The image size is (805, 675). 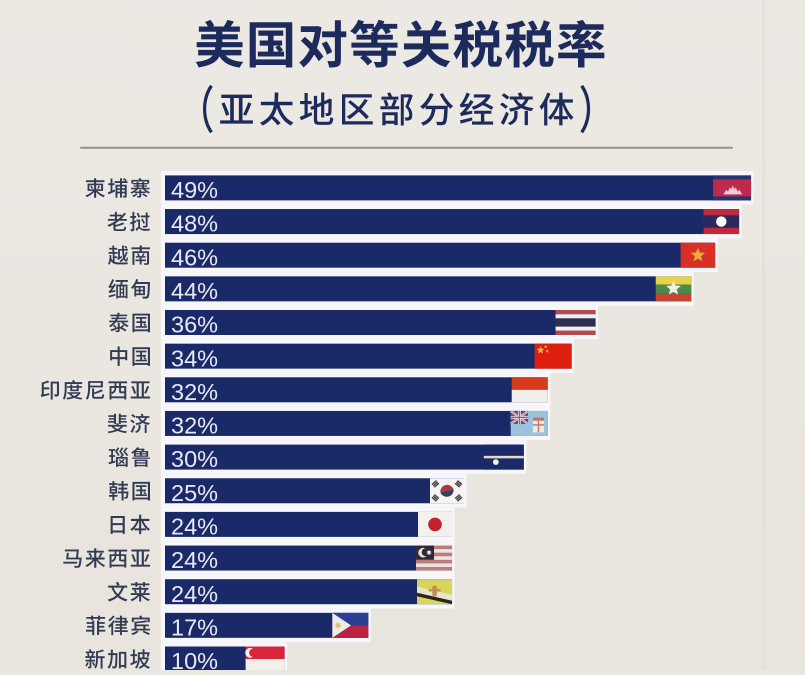 I want to click on svg-text: 30%, so click(x=194, y=459).